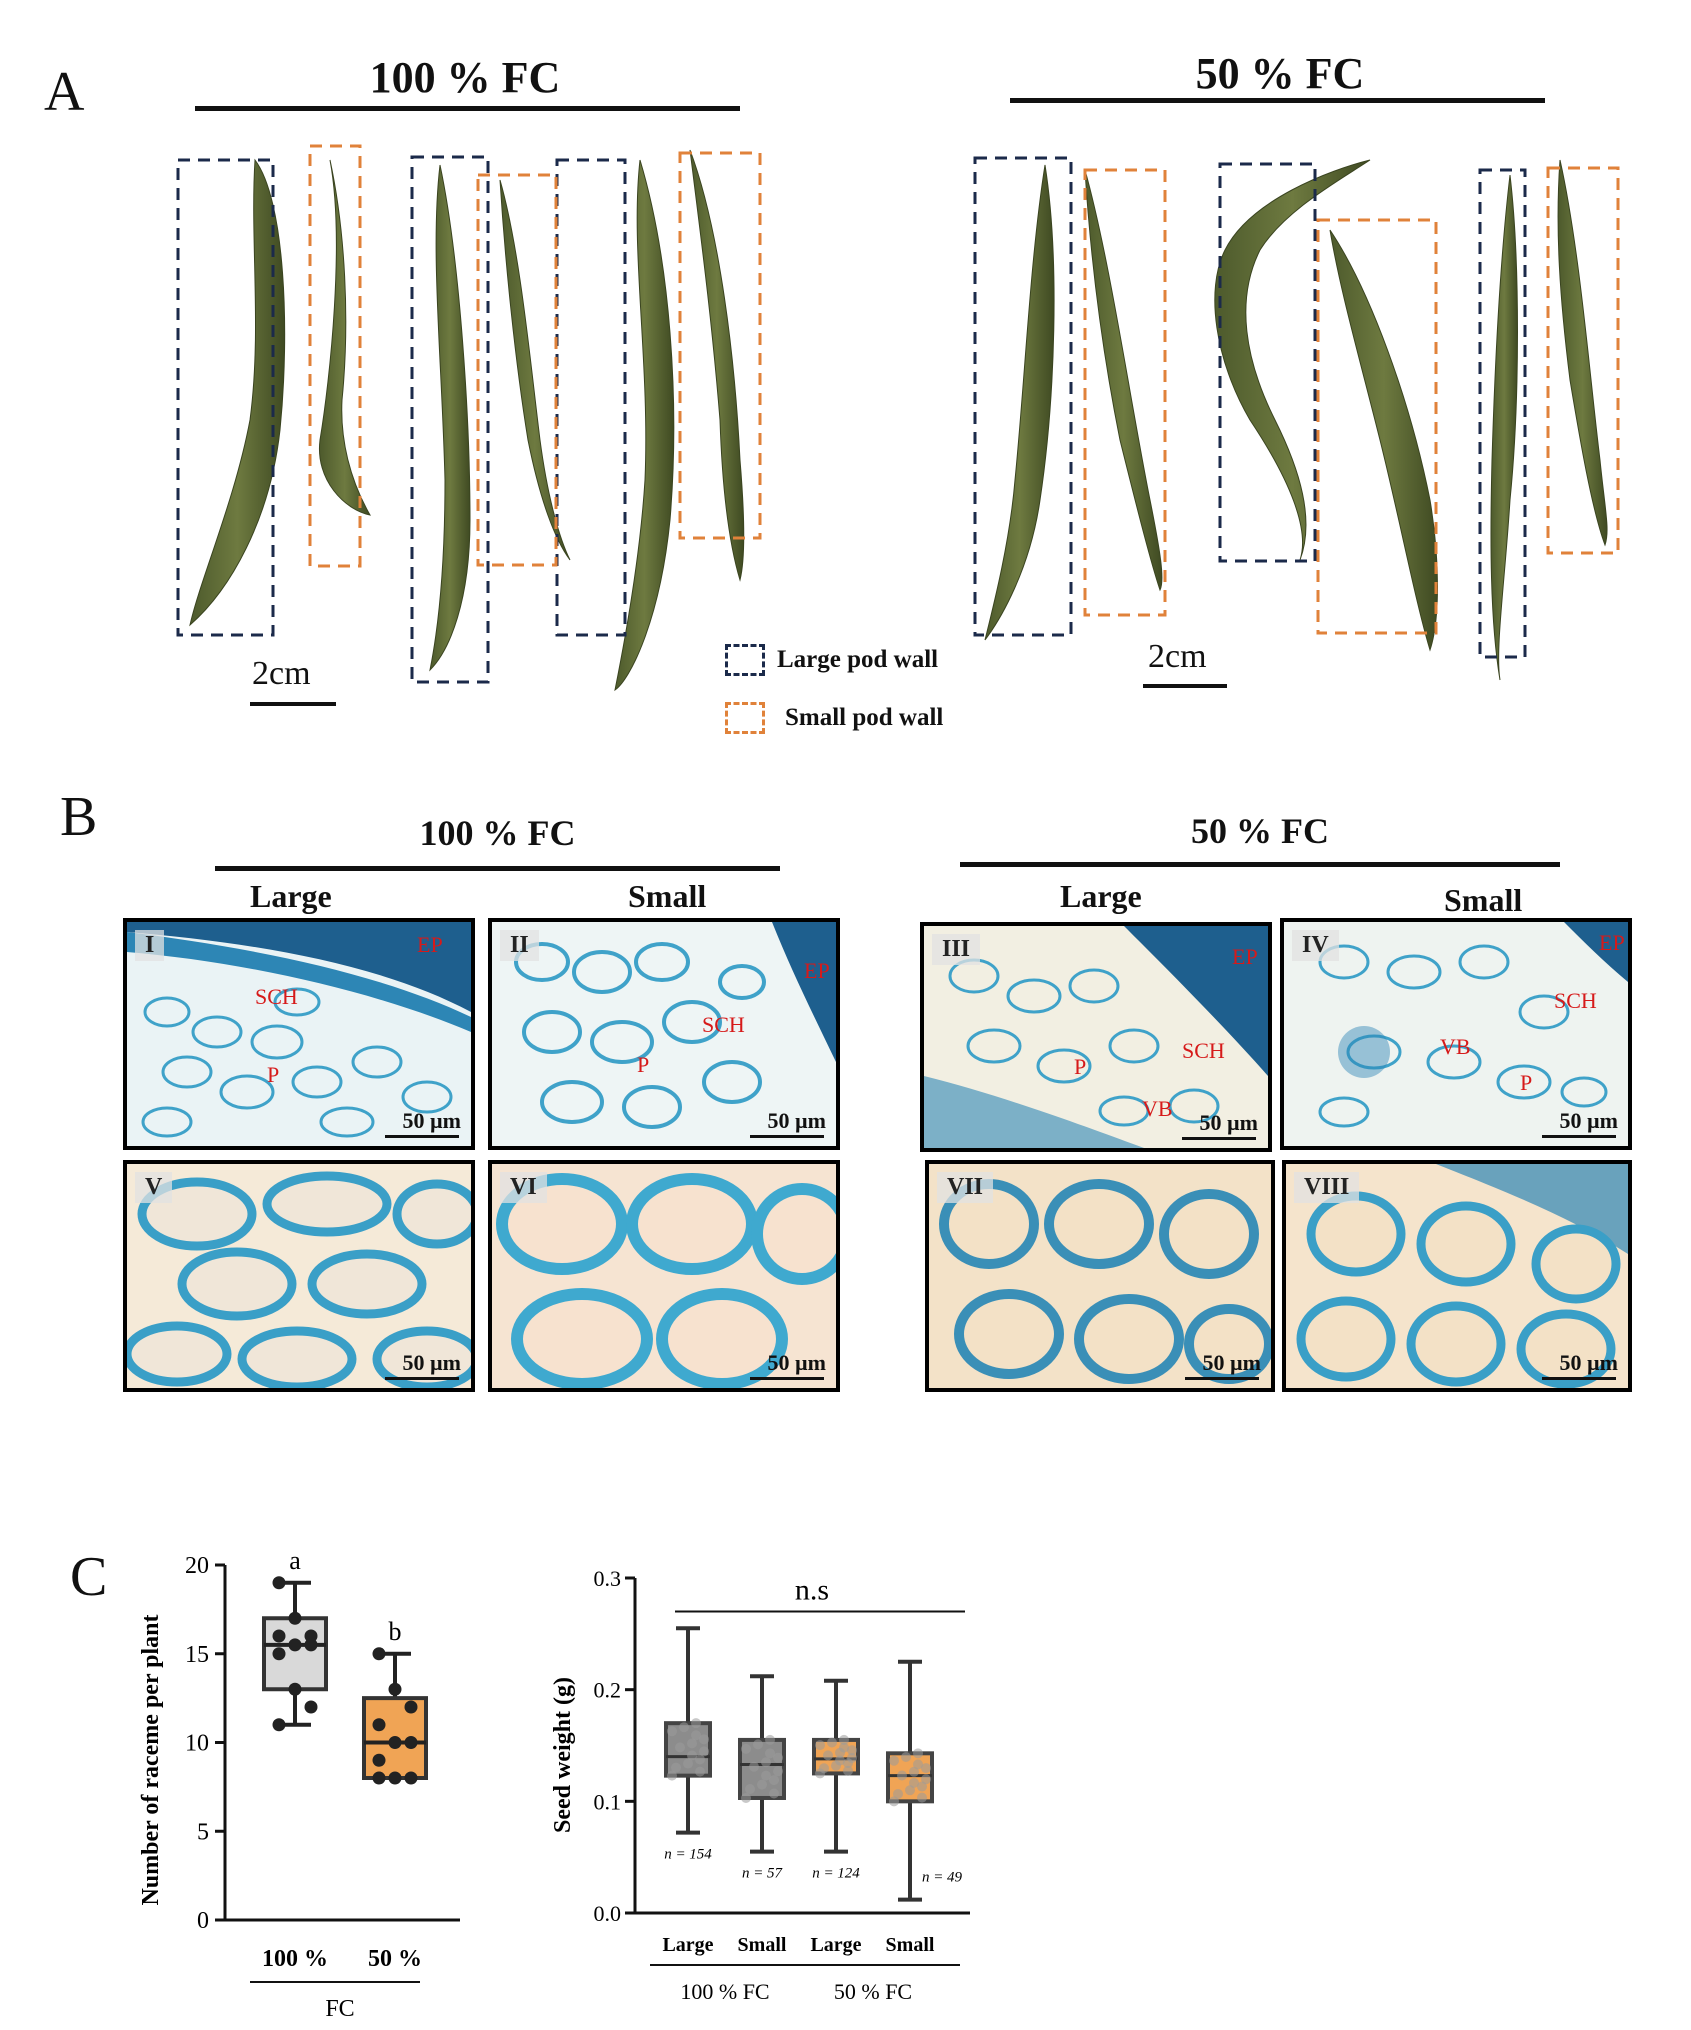 This screenshot has height=2030, width=1691. Describe the element at coordinates (89, 1577) in the screenshot. I see `panel-c-label: C` at that location.